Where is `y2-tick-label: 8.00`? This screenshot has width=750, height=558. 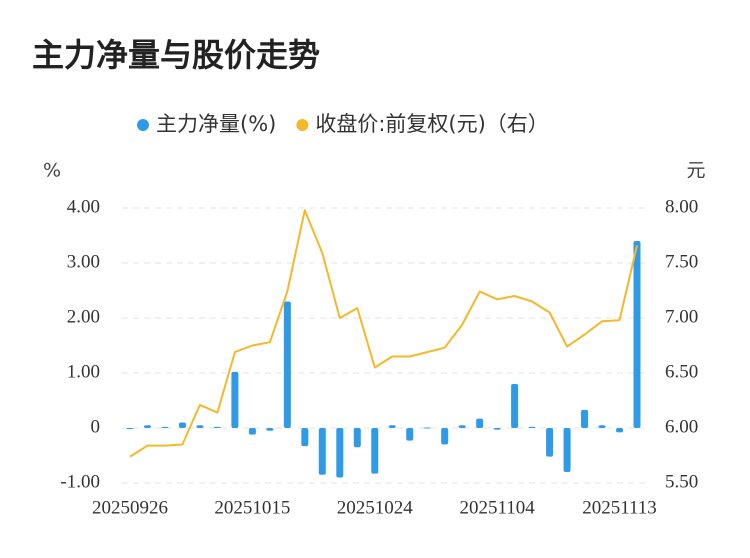
y2-tick-label: 8.00 is located at coordinates (681, 206).